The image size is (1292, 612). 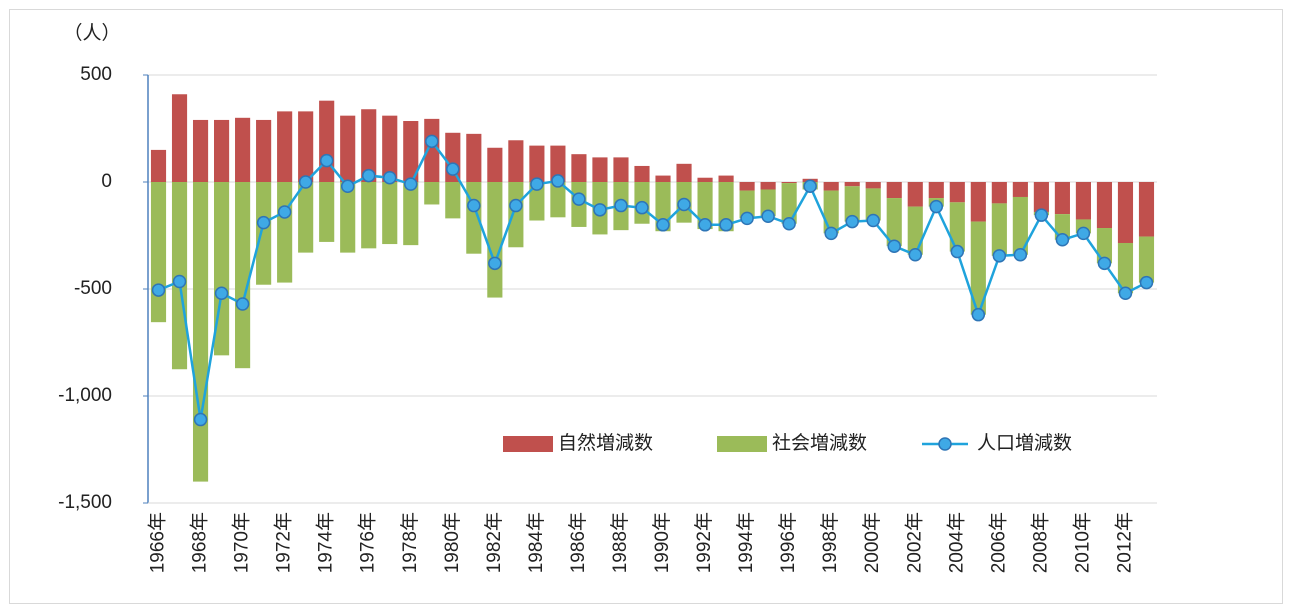 What do you see at coordinates (956, 542) in the screenshot?
I see `x-tick-label: 2004年` at bounding box center [956, 542].